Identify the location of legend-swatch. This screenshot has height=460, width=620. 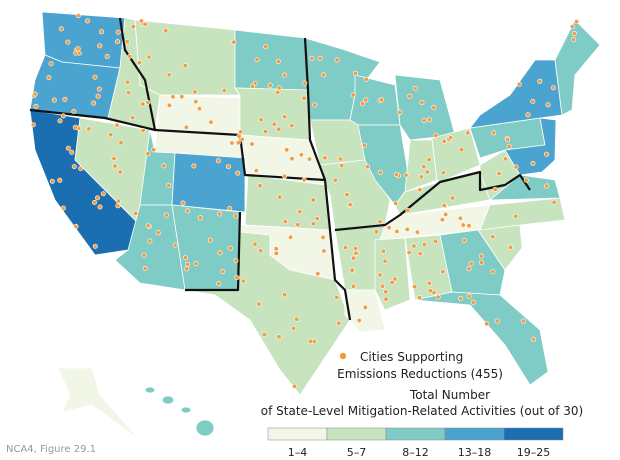
(297, 434).